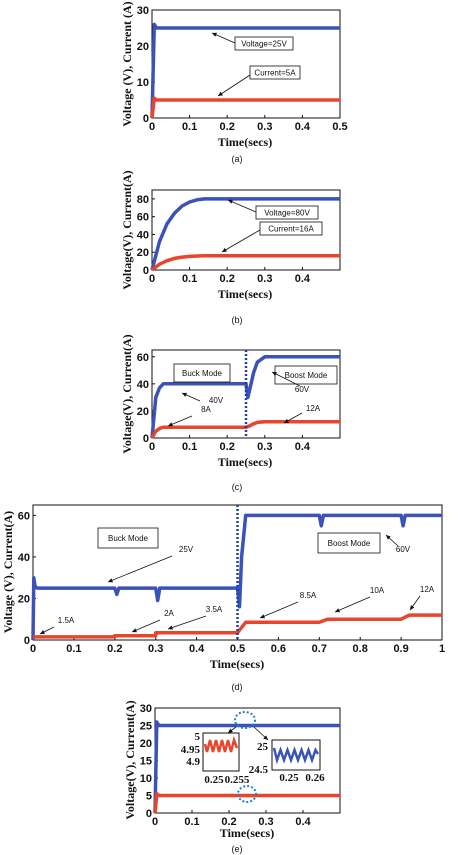 The width and height of the screenshot is (474, 855). I want to click on zoom-circle-current, so click(247, 794).